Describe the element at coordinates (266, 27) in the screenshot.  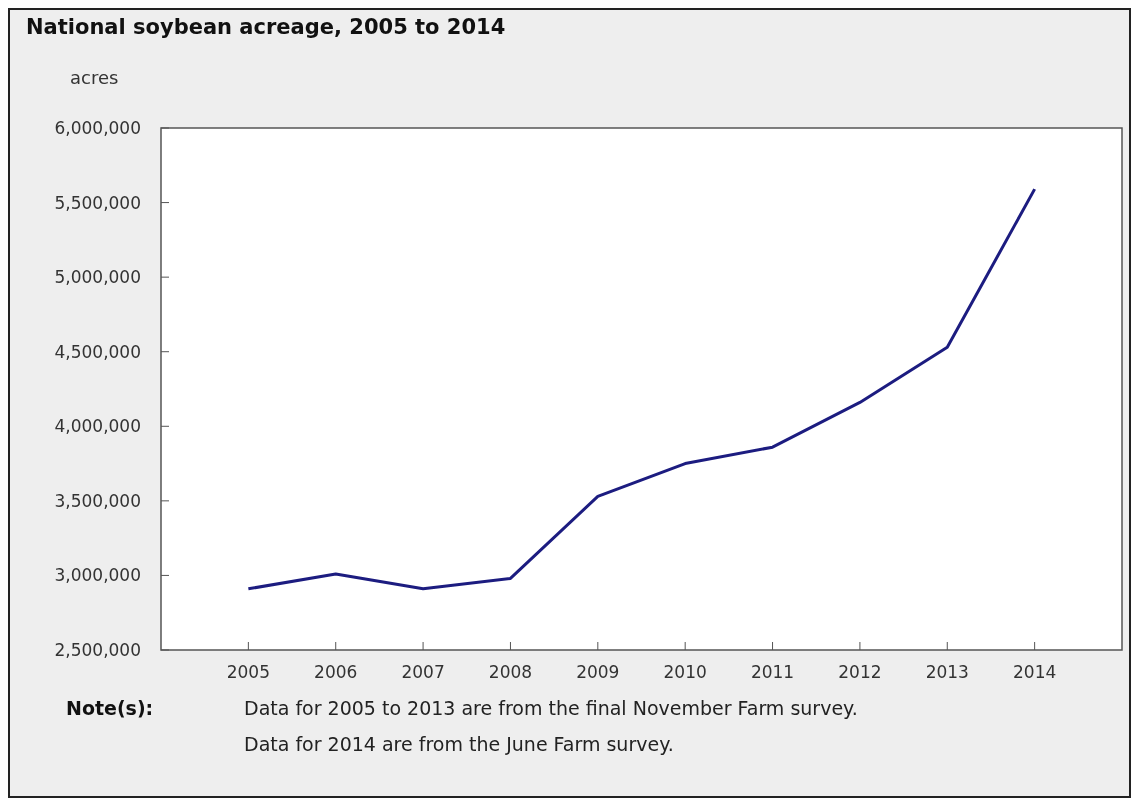
I see `chart-title: National soybean acreage, 2005 to 2014` at that location.